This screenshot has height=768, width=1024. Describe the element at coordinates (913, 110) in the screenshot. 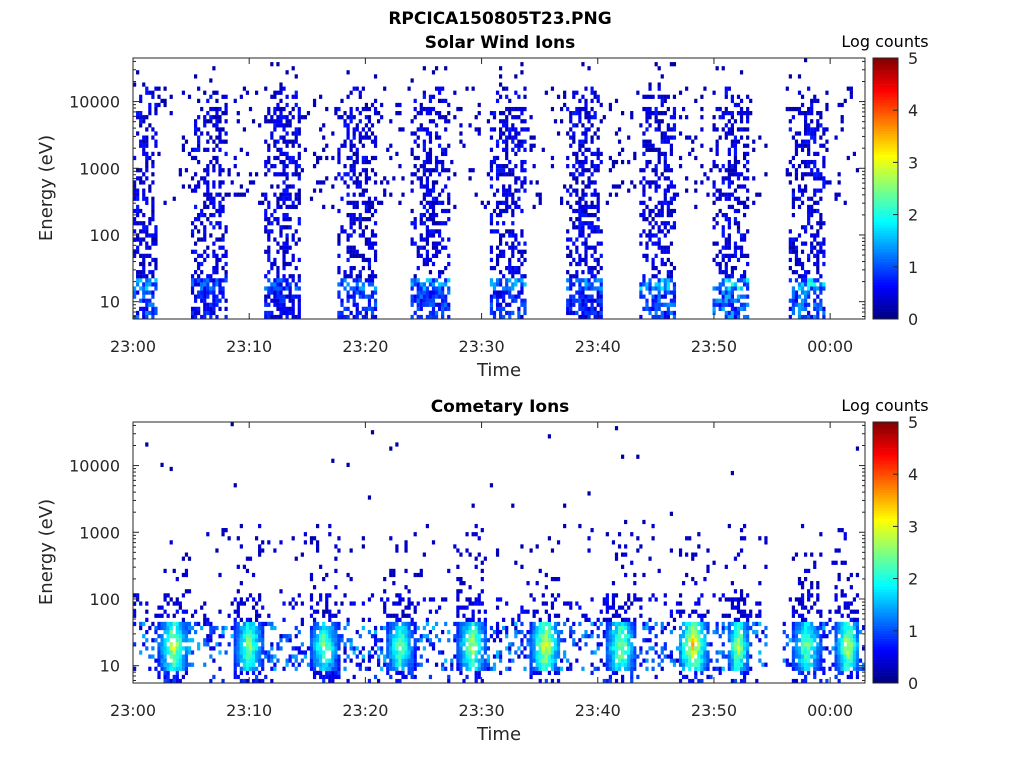

I see `colorbar-tick-label: 4` at that location.